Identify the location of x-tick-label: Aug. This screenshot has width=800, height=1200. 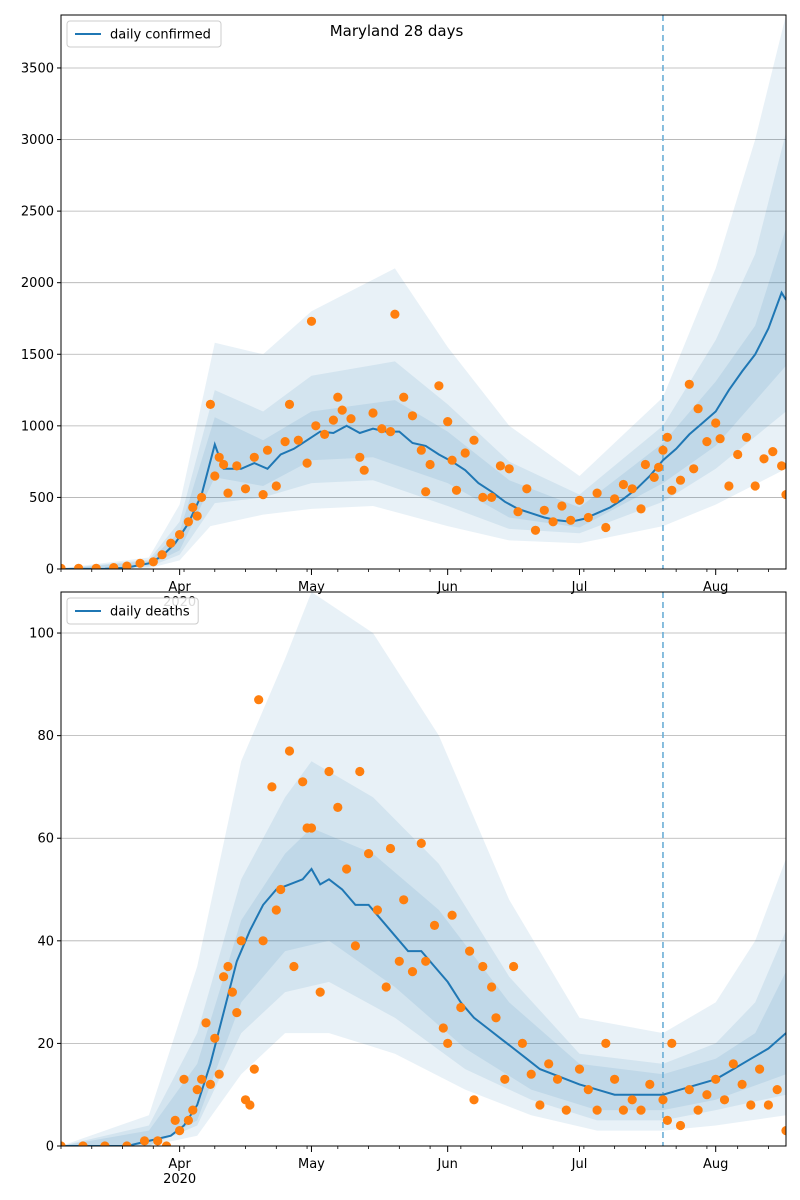
(715, 587).